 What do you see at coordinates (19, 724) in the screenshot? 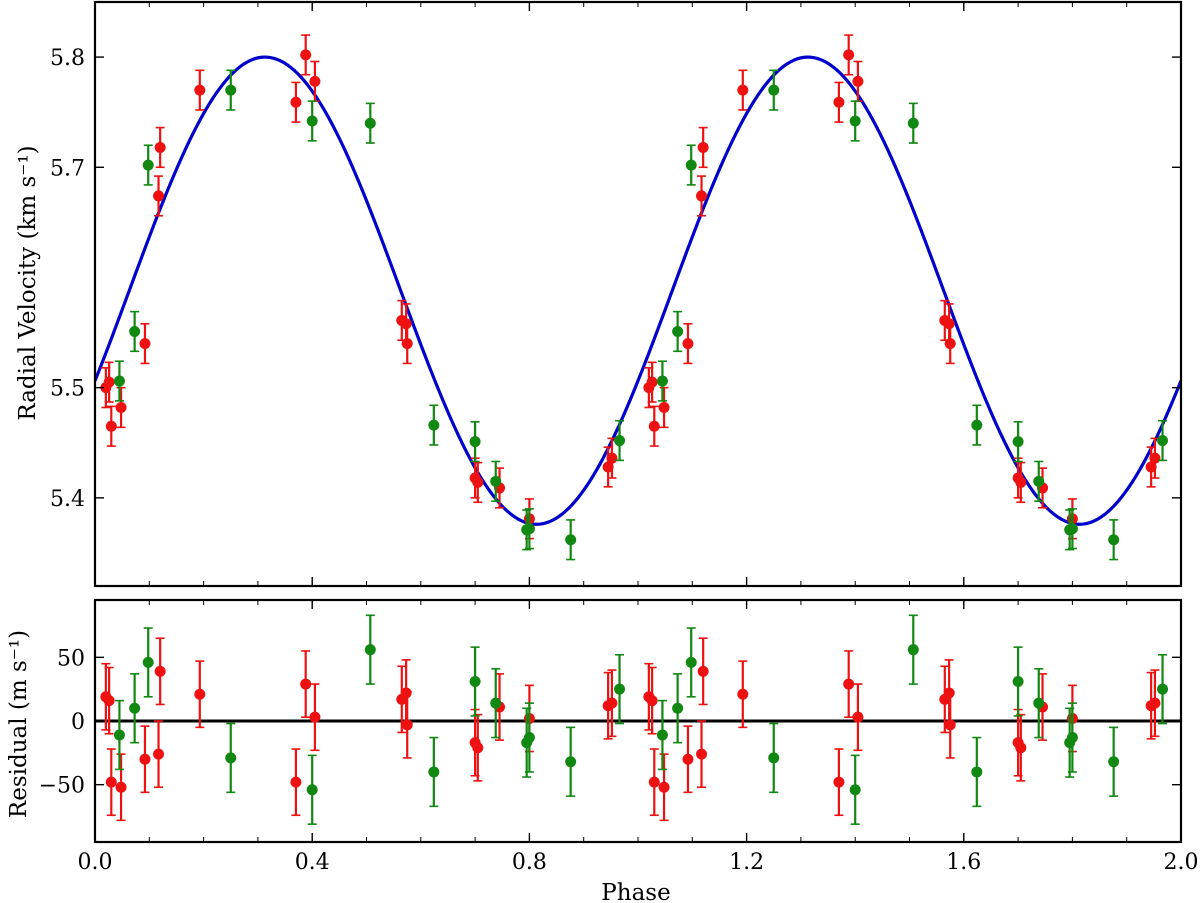
I see `residual-axis-label: Residual (m s⁻¹)` at bounding box center [19, 724].